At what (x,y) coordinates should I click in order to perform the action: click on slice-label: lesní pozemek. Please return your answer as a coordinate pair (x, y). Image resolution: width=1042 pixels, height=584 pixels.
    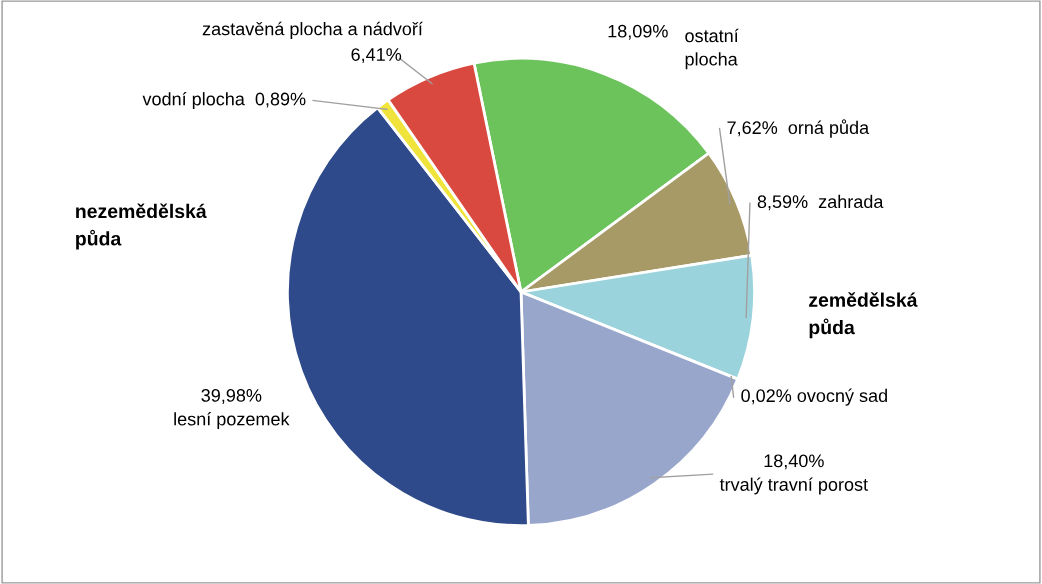
    Looking at the image, I should click on (232, 421).